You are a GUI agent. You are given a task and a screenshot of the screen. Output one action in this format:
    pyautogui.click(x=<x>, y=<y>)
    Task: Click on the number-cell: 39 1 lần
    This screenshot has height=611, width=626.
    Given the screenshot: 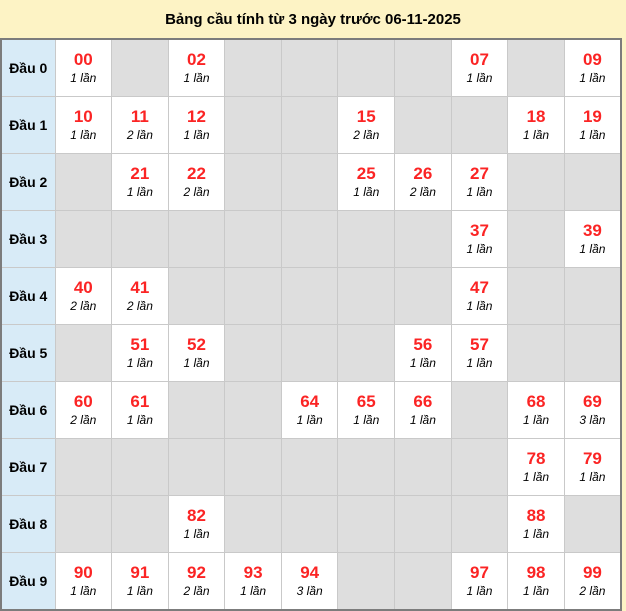 What is the action you would take?
    pyautogui.click(x=592, y=239)
    